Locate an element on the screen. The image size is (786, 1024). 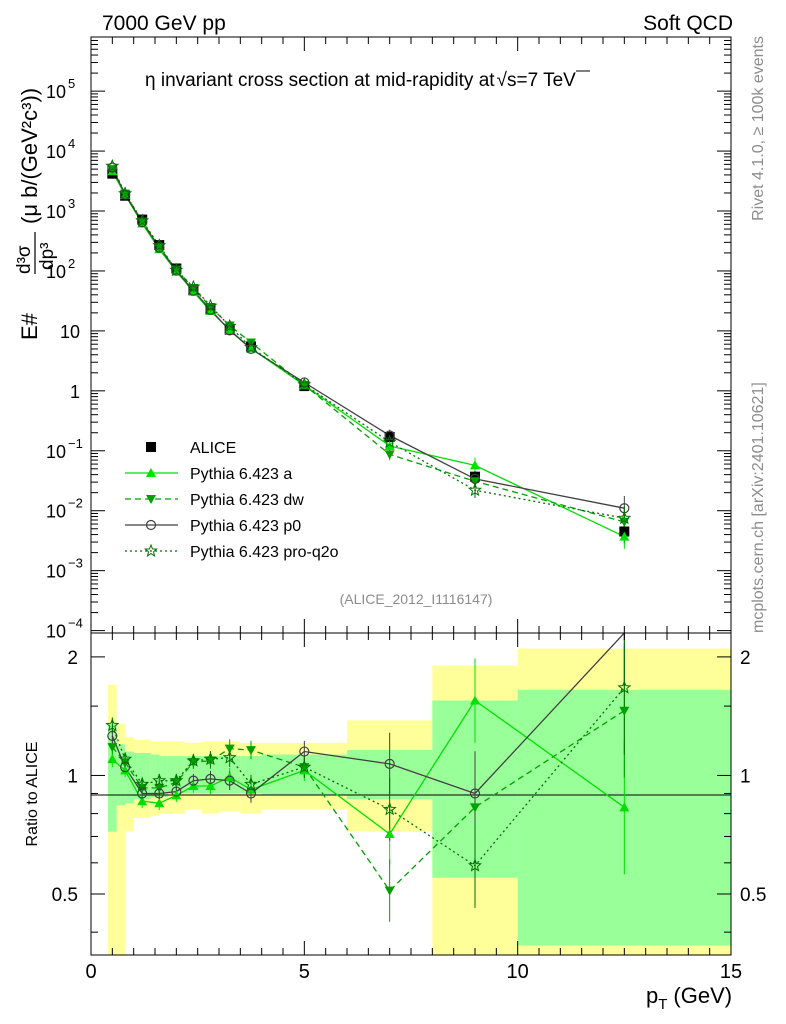
y-tick-label-8: 10 is located at coordinates (56, 152).